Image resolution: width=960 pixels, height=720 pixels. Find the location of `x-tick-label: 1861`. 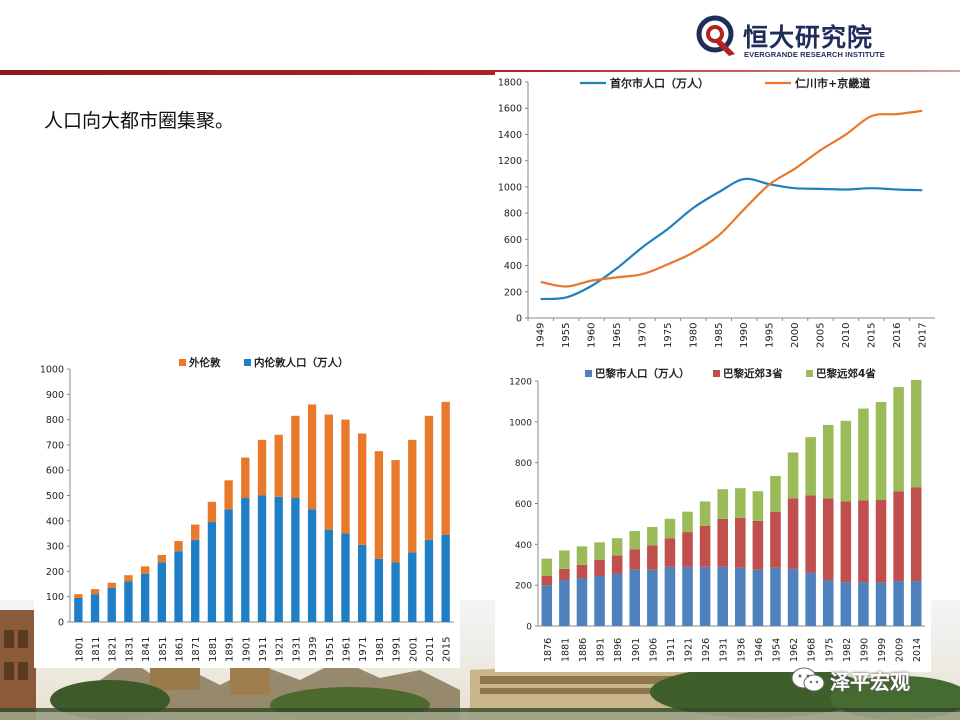

x-tick-label: 1861 is located at coordinates (180, 649).